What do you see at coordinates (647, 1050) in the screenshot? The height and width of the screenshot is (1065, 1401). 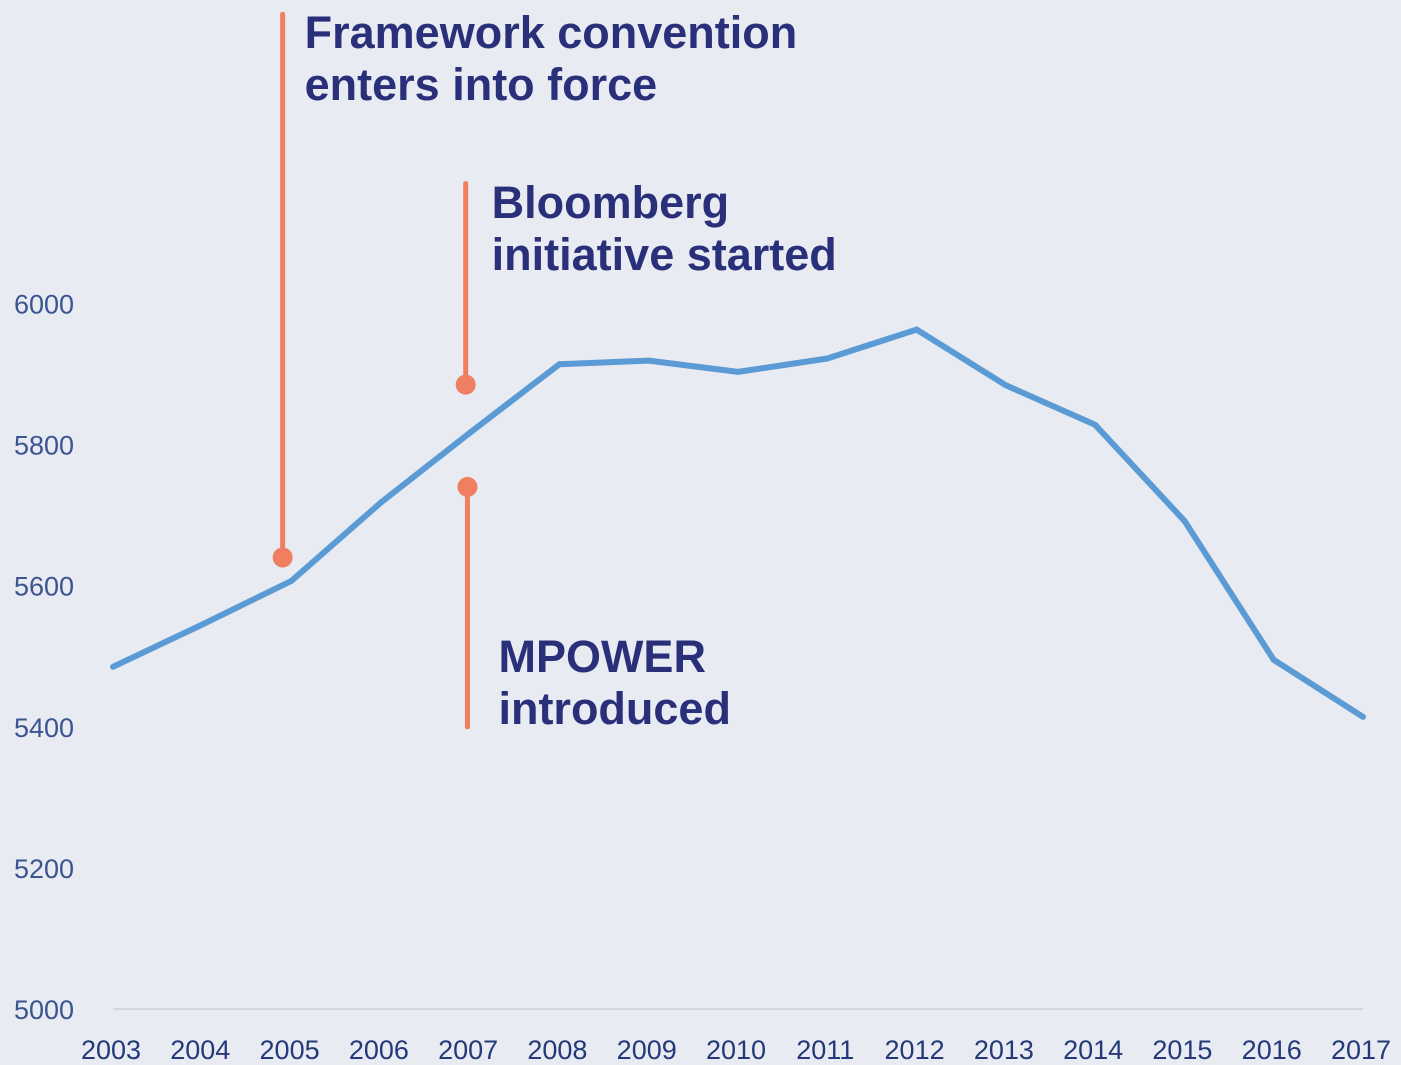 I see `x-tick-label: 2009` at bounding box center [647, 1050].